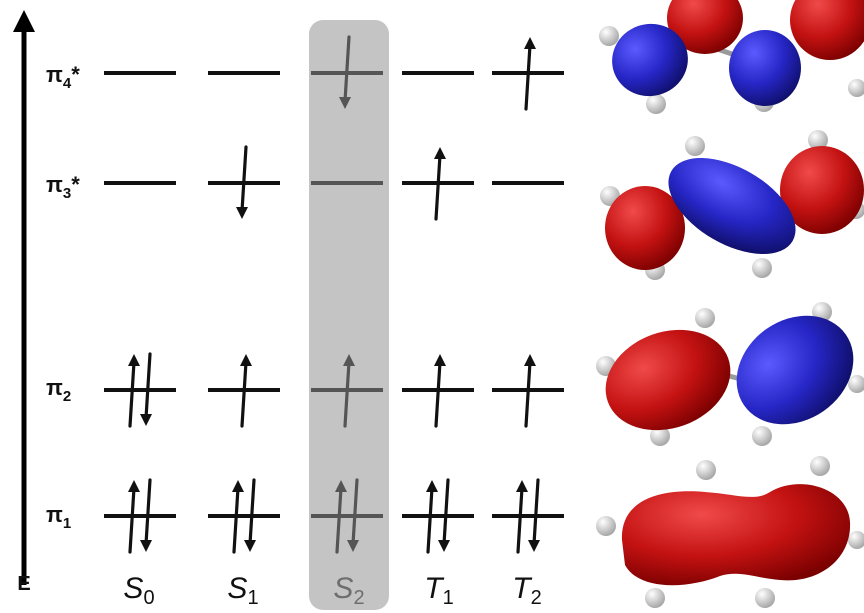 The image size is (864, 613). What do you see at coordinates (345, 103) in the screenshot?
I see `electron-s2-pi4-down-head` at bounding box center [345, 103].